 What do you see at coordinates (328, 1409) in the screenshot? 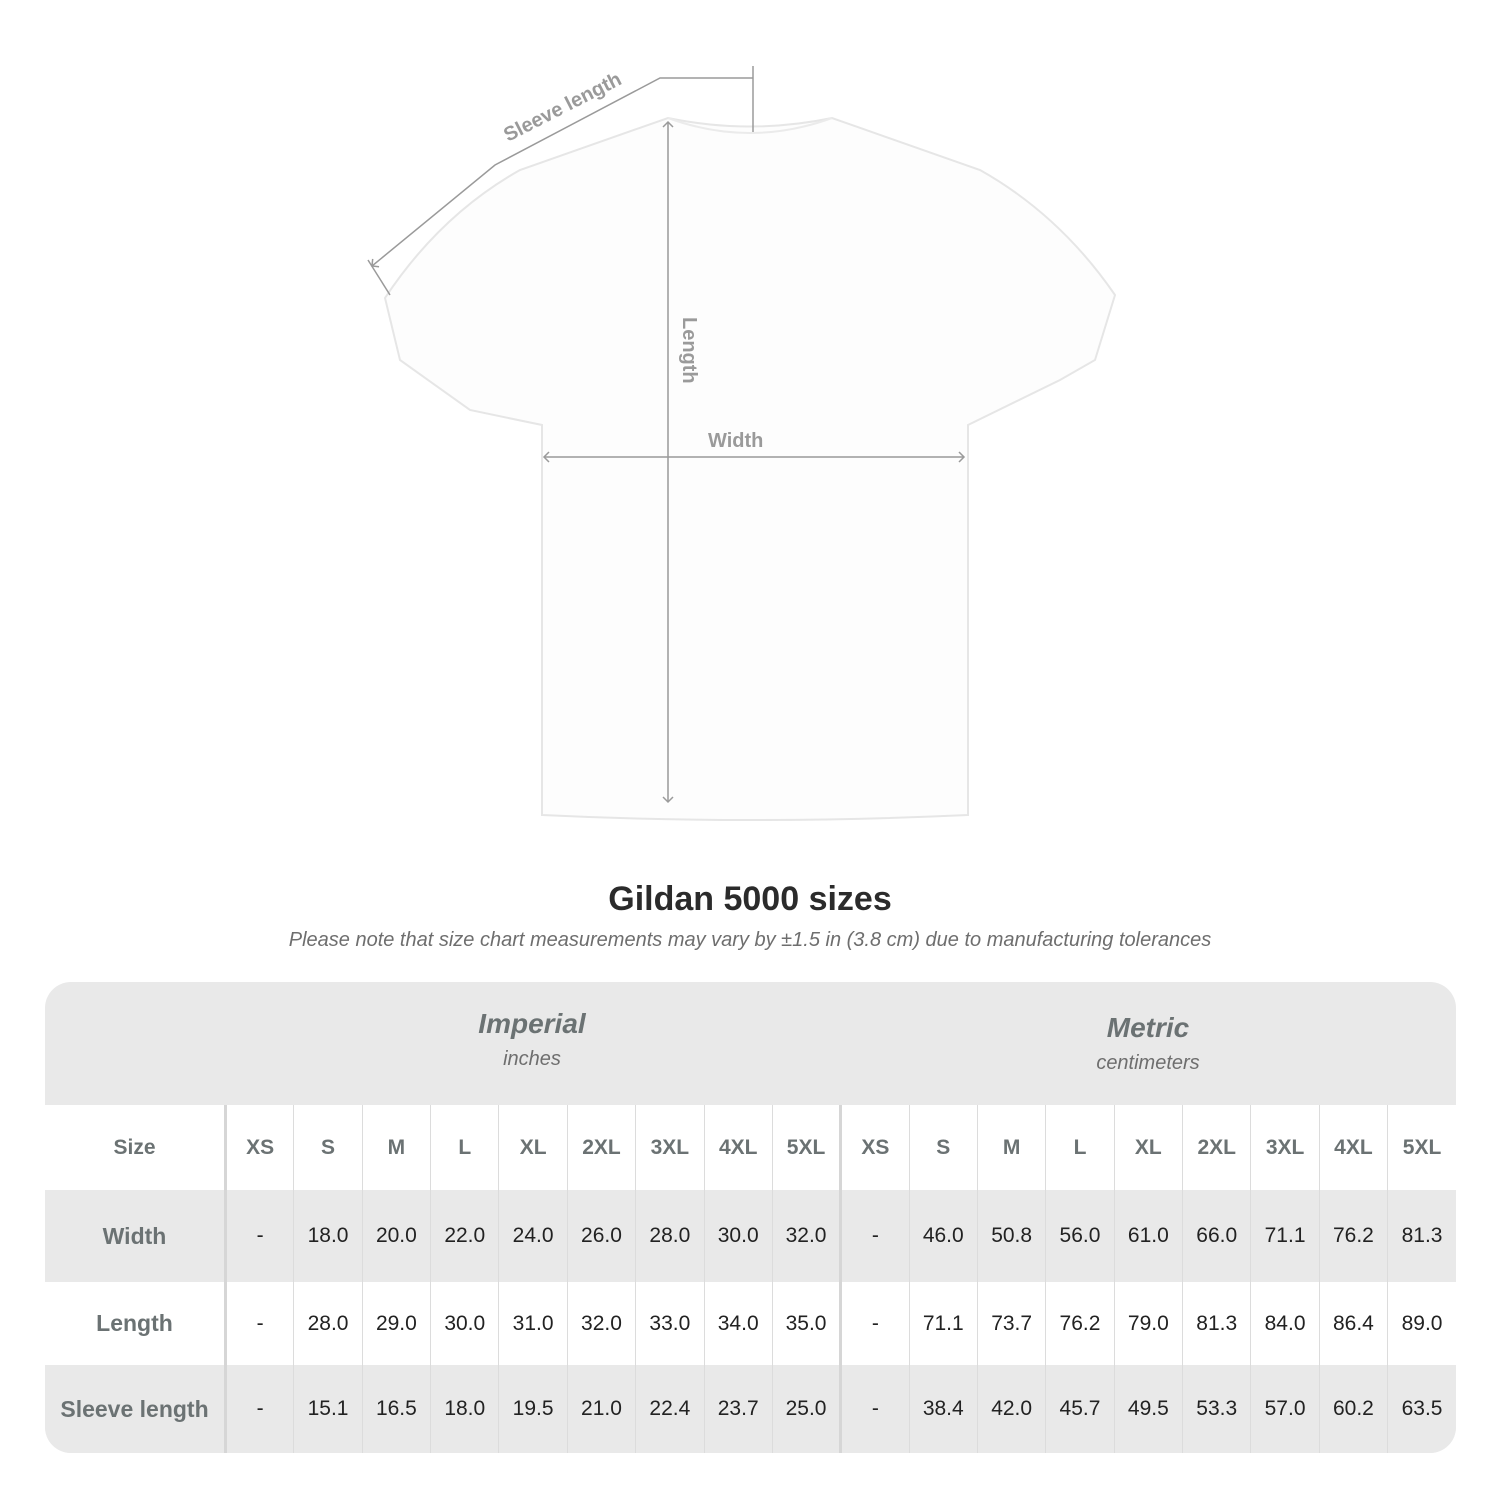
I see `imperial-value-cell: 15.1` at bounding box center [328, 1409].